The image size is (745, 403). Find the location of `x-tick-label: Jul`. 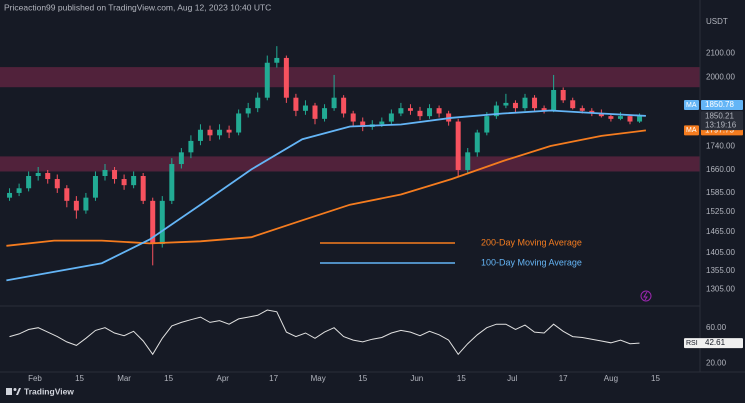

x-tick-label: Jul is located at coordinates (512, 378).